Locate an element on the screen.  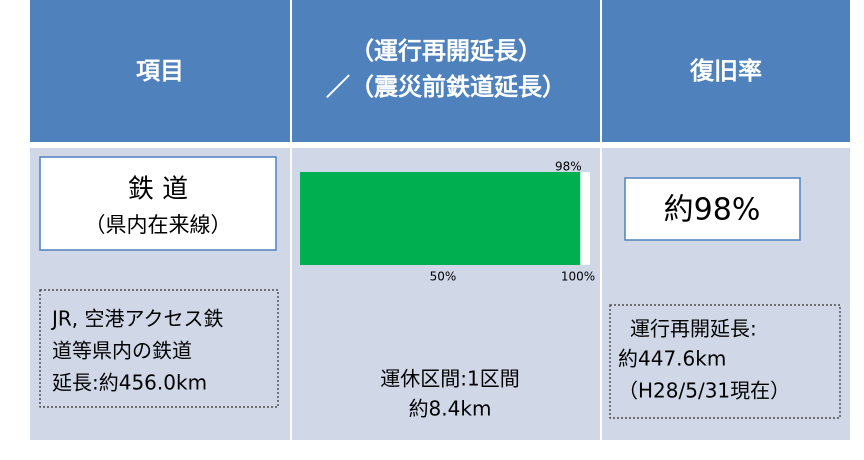
note-line: 道等県内の鉄道 is located at coordinates (122, 351).